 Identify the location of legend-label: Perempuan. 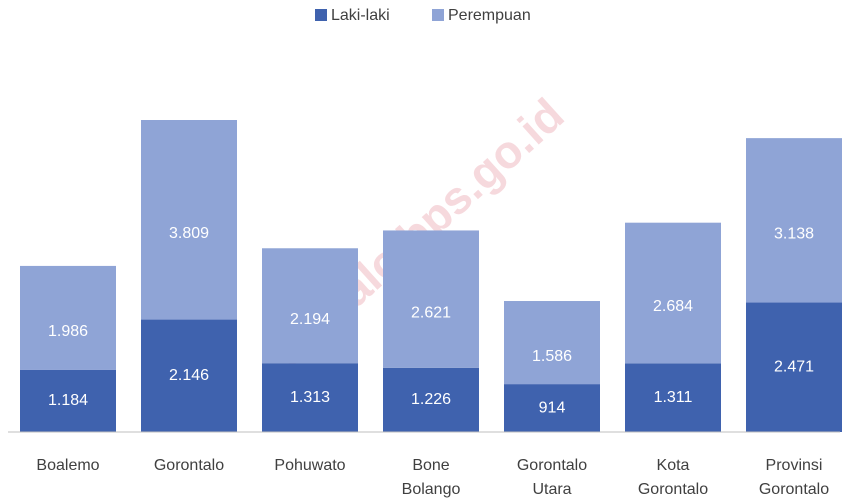
(489, 15).